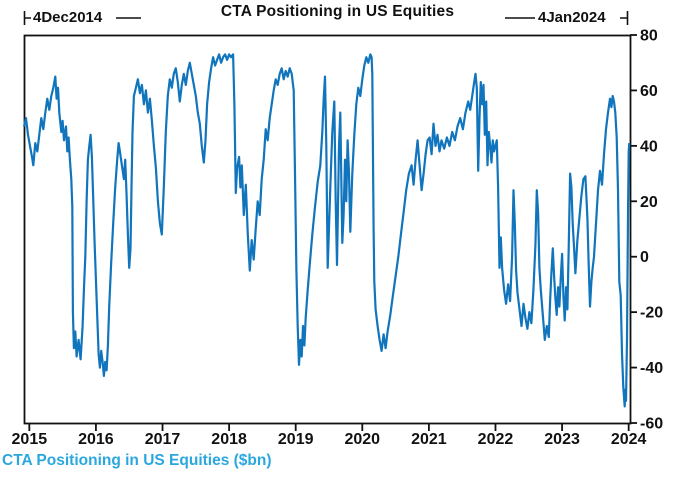 This screenshot has height=482, width=675. What do you see at coordinates (649, 36) in the screenshot?
I see `y-tick-label: 80` at bounding box center [649, 36].